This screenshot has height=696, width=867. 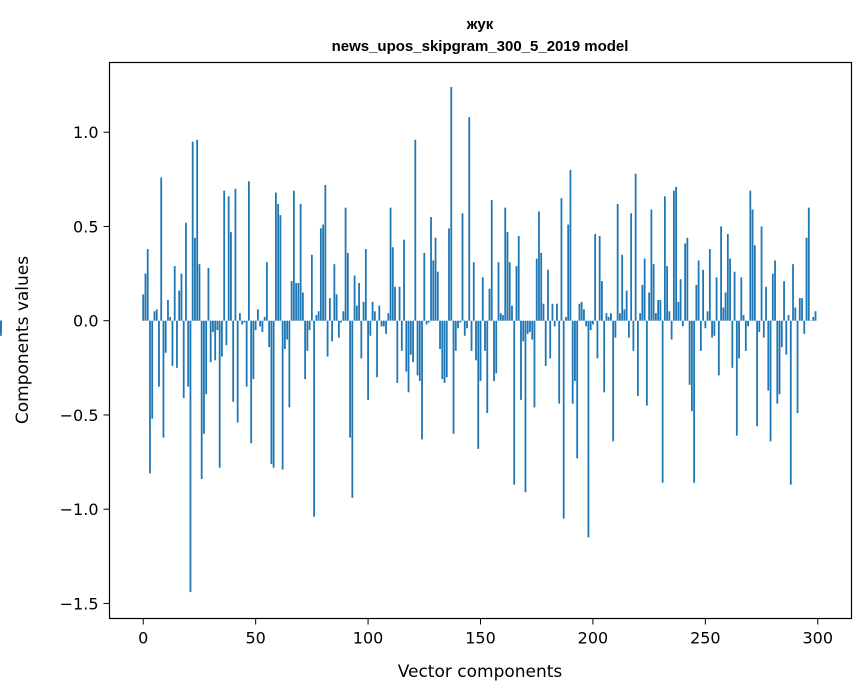 I want to click on x-tick-label: 150, so click(x=480, y=638).